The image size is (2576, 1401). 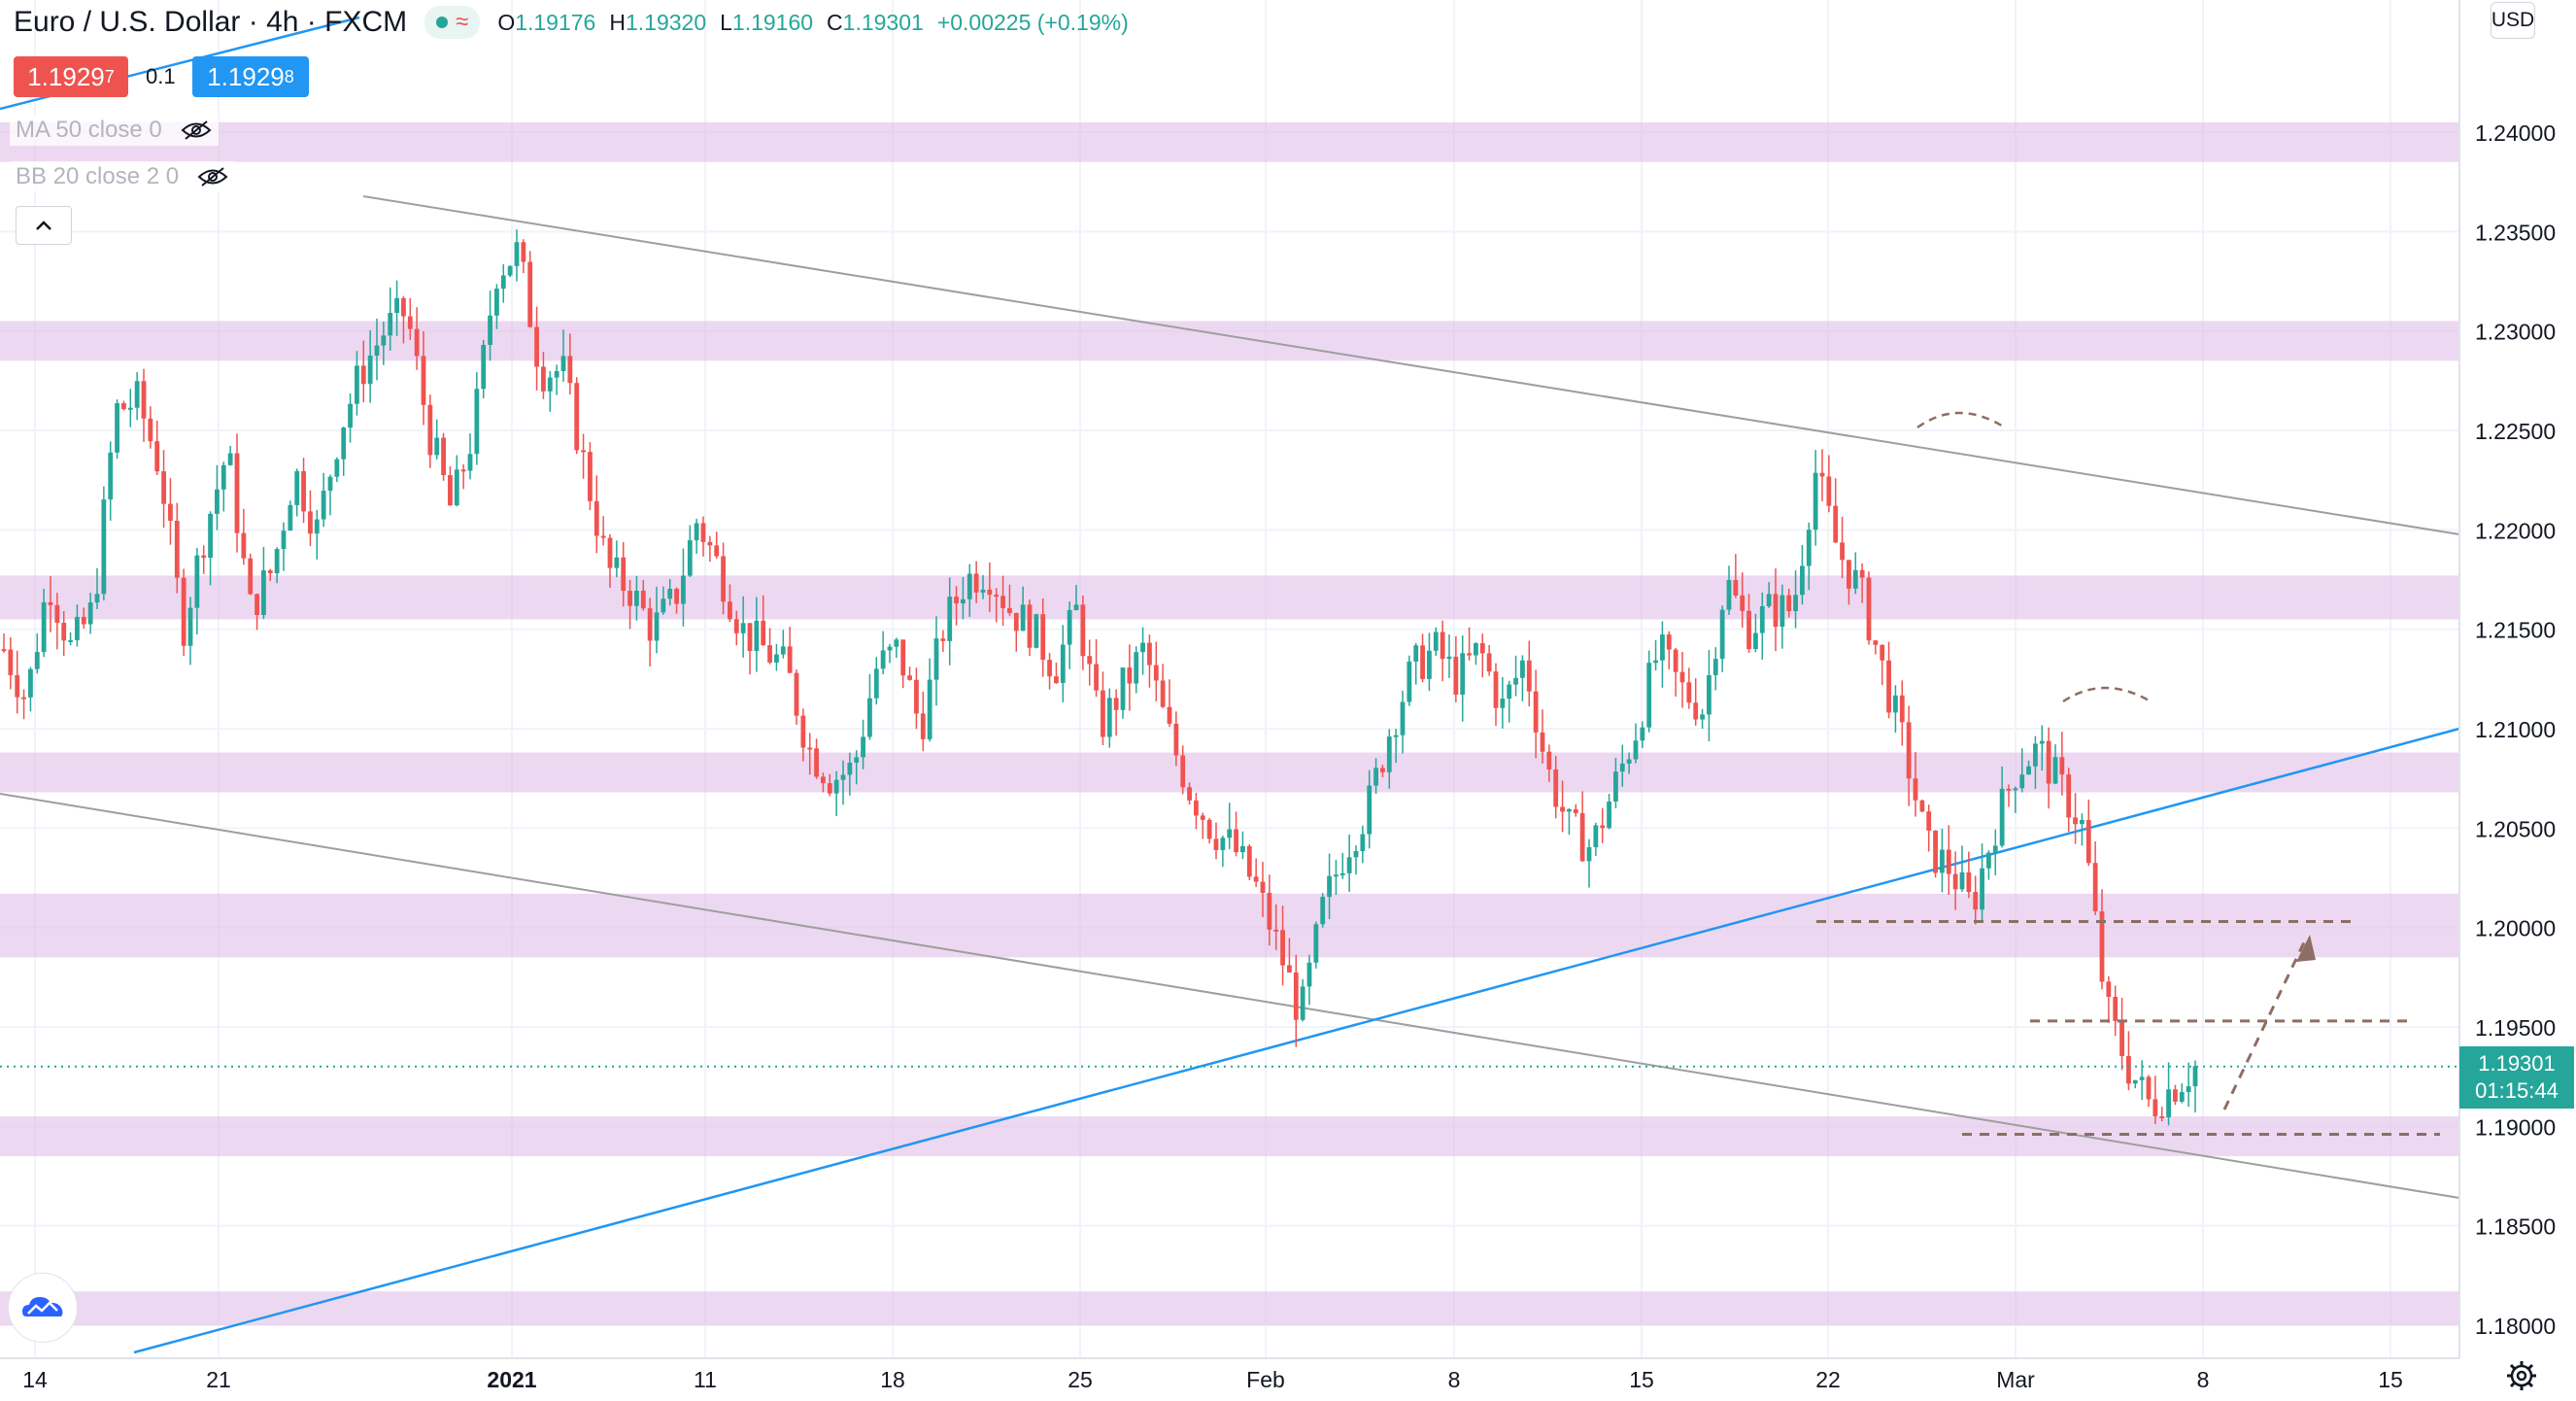 I want to click on y-tick-label: 1.22500, so click(x=2515, y=432).